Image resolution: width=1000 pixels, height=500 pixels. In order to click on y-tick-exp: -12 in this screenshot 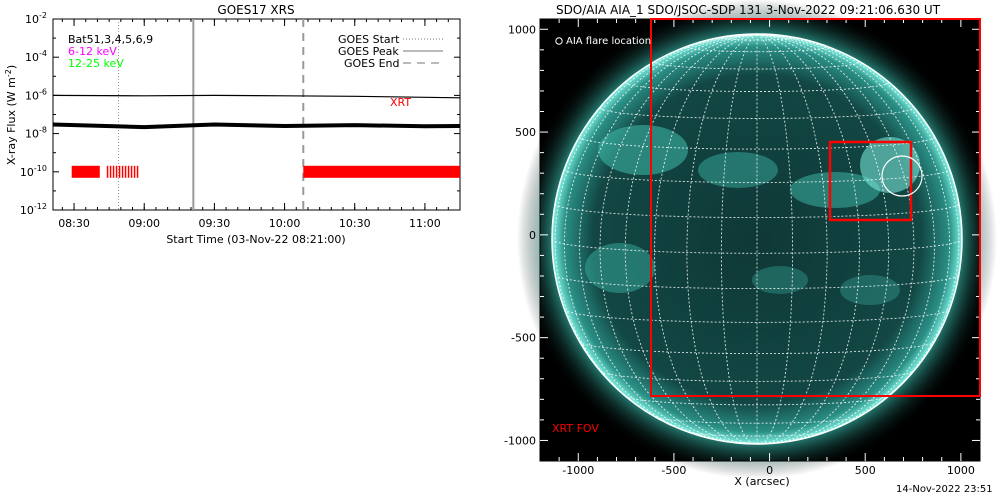, I will do `click(40, 206)`.